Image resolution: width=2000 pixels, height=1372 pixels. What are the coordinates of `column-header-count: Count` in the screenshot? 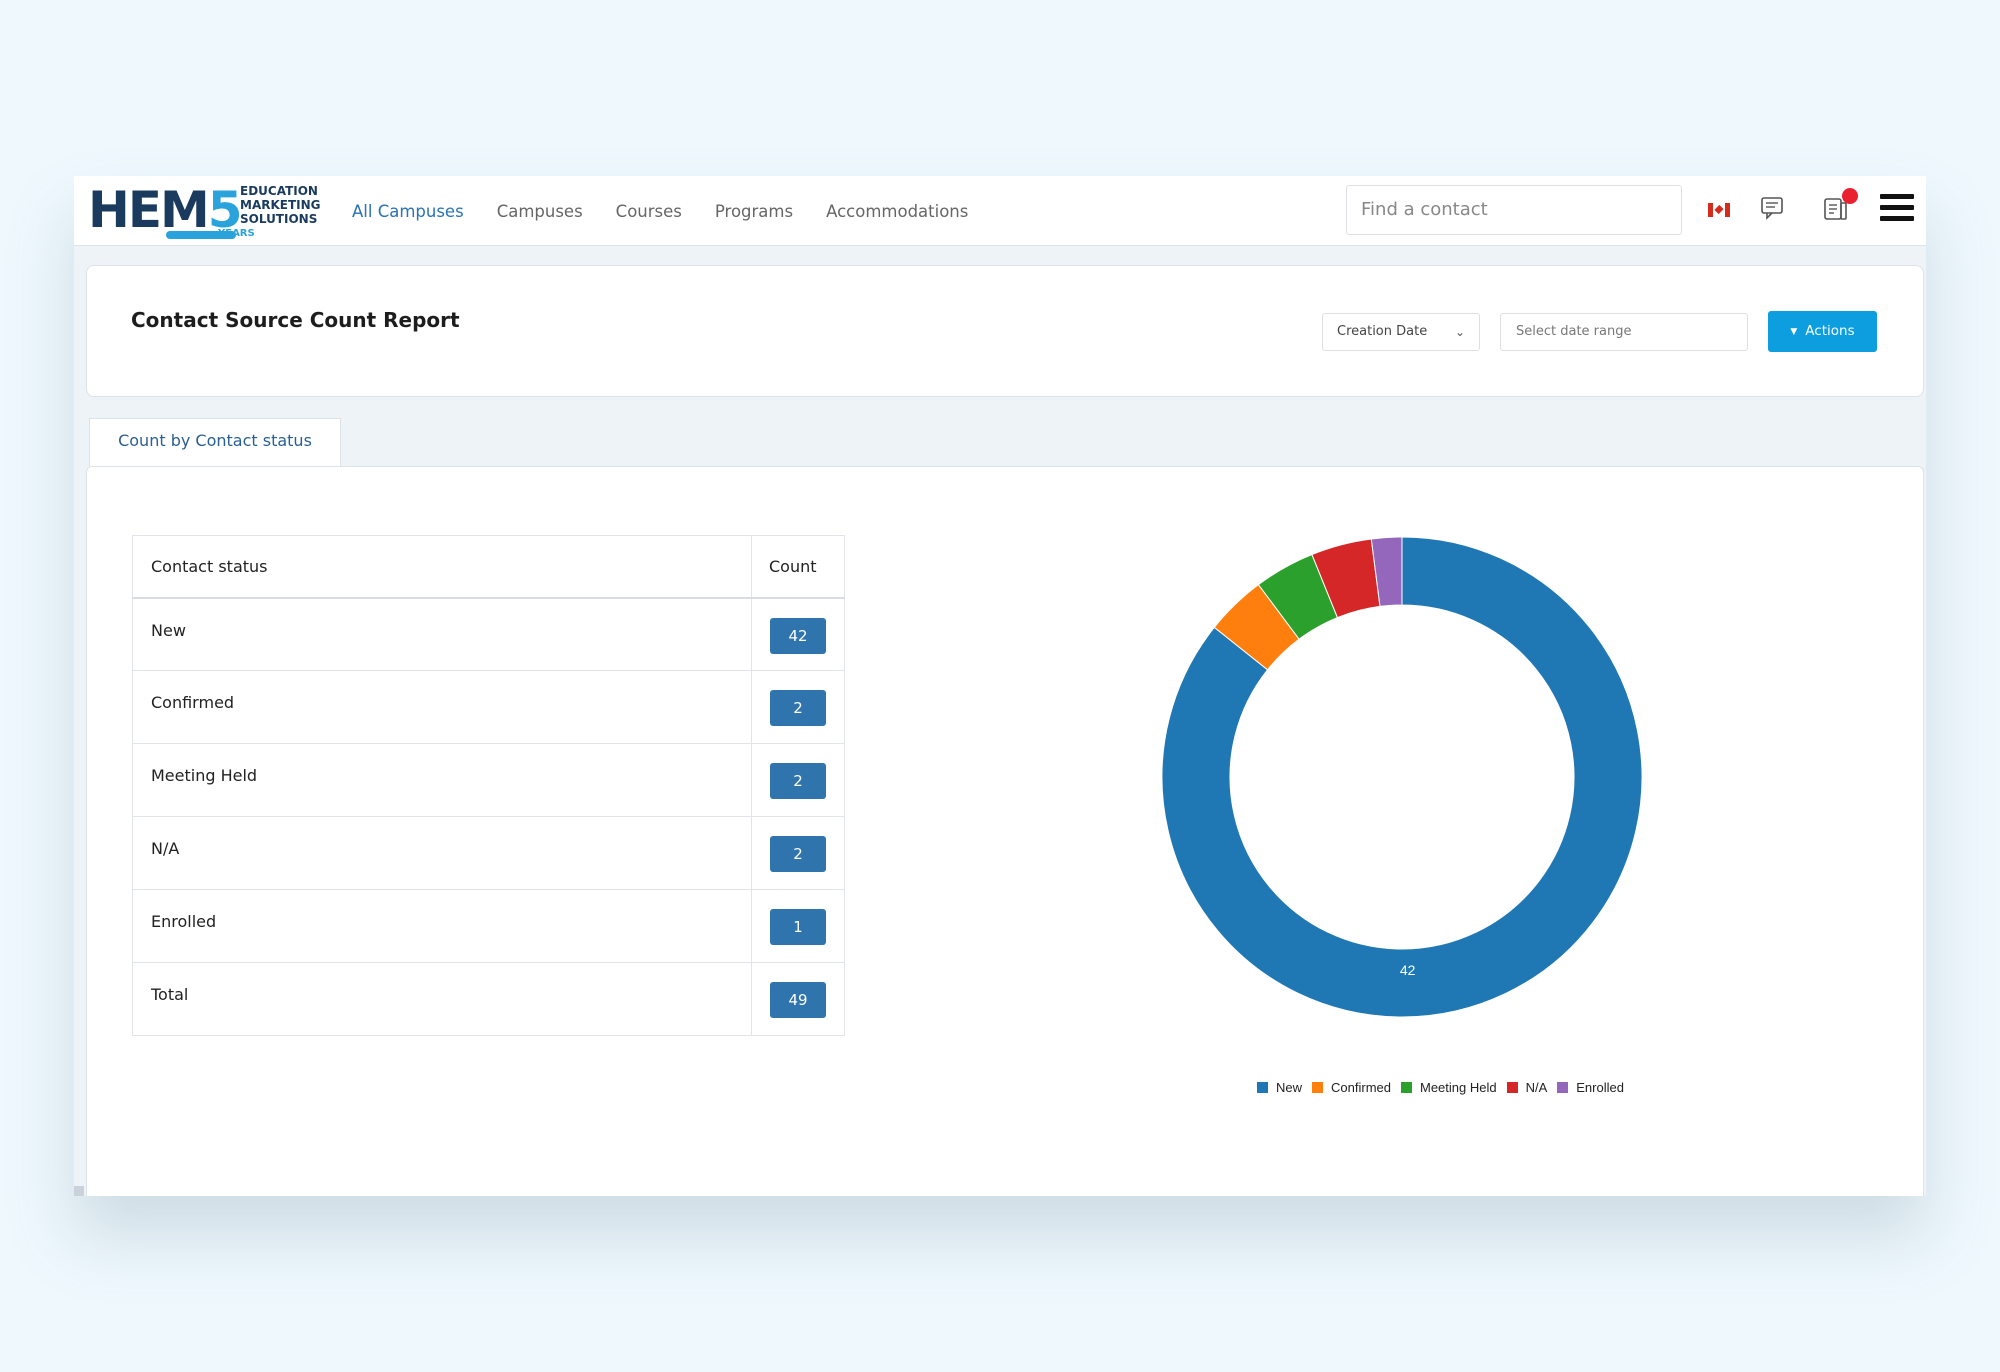 It's located at (798, 567).